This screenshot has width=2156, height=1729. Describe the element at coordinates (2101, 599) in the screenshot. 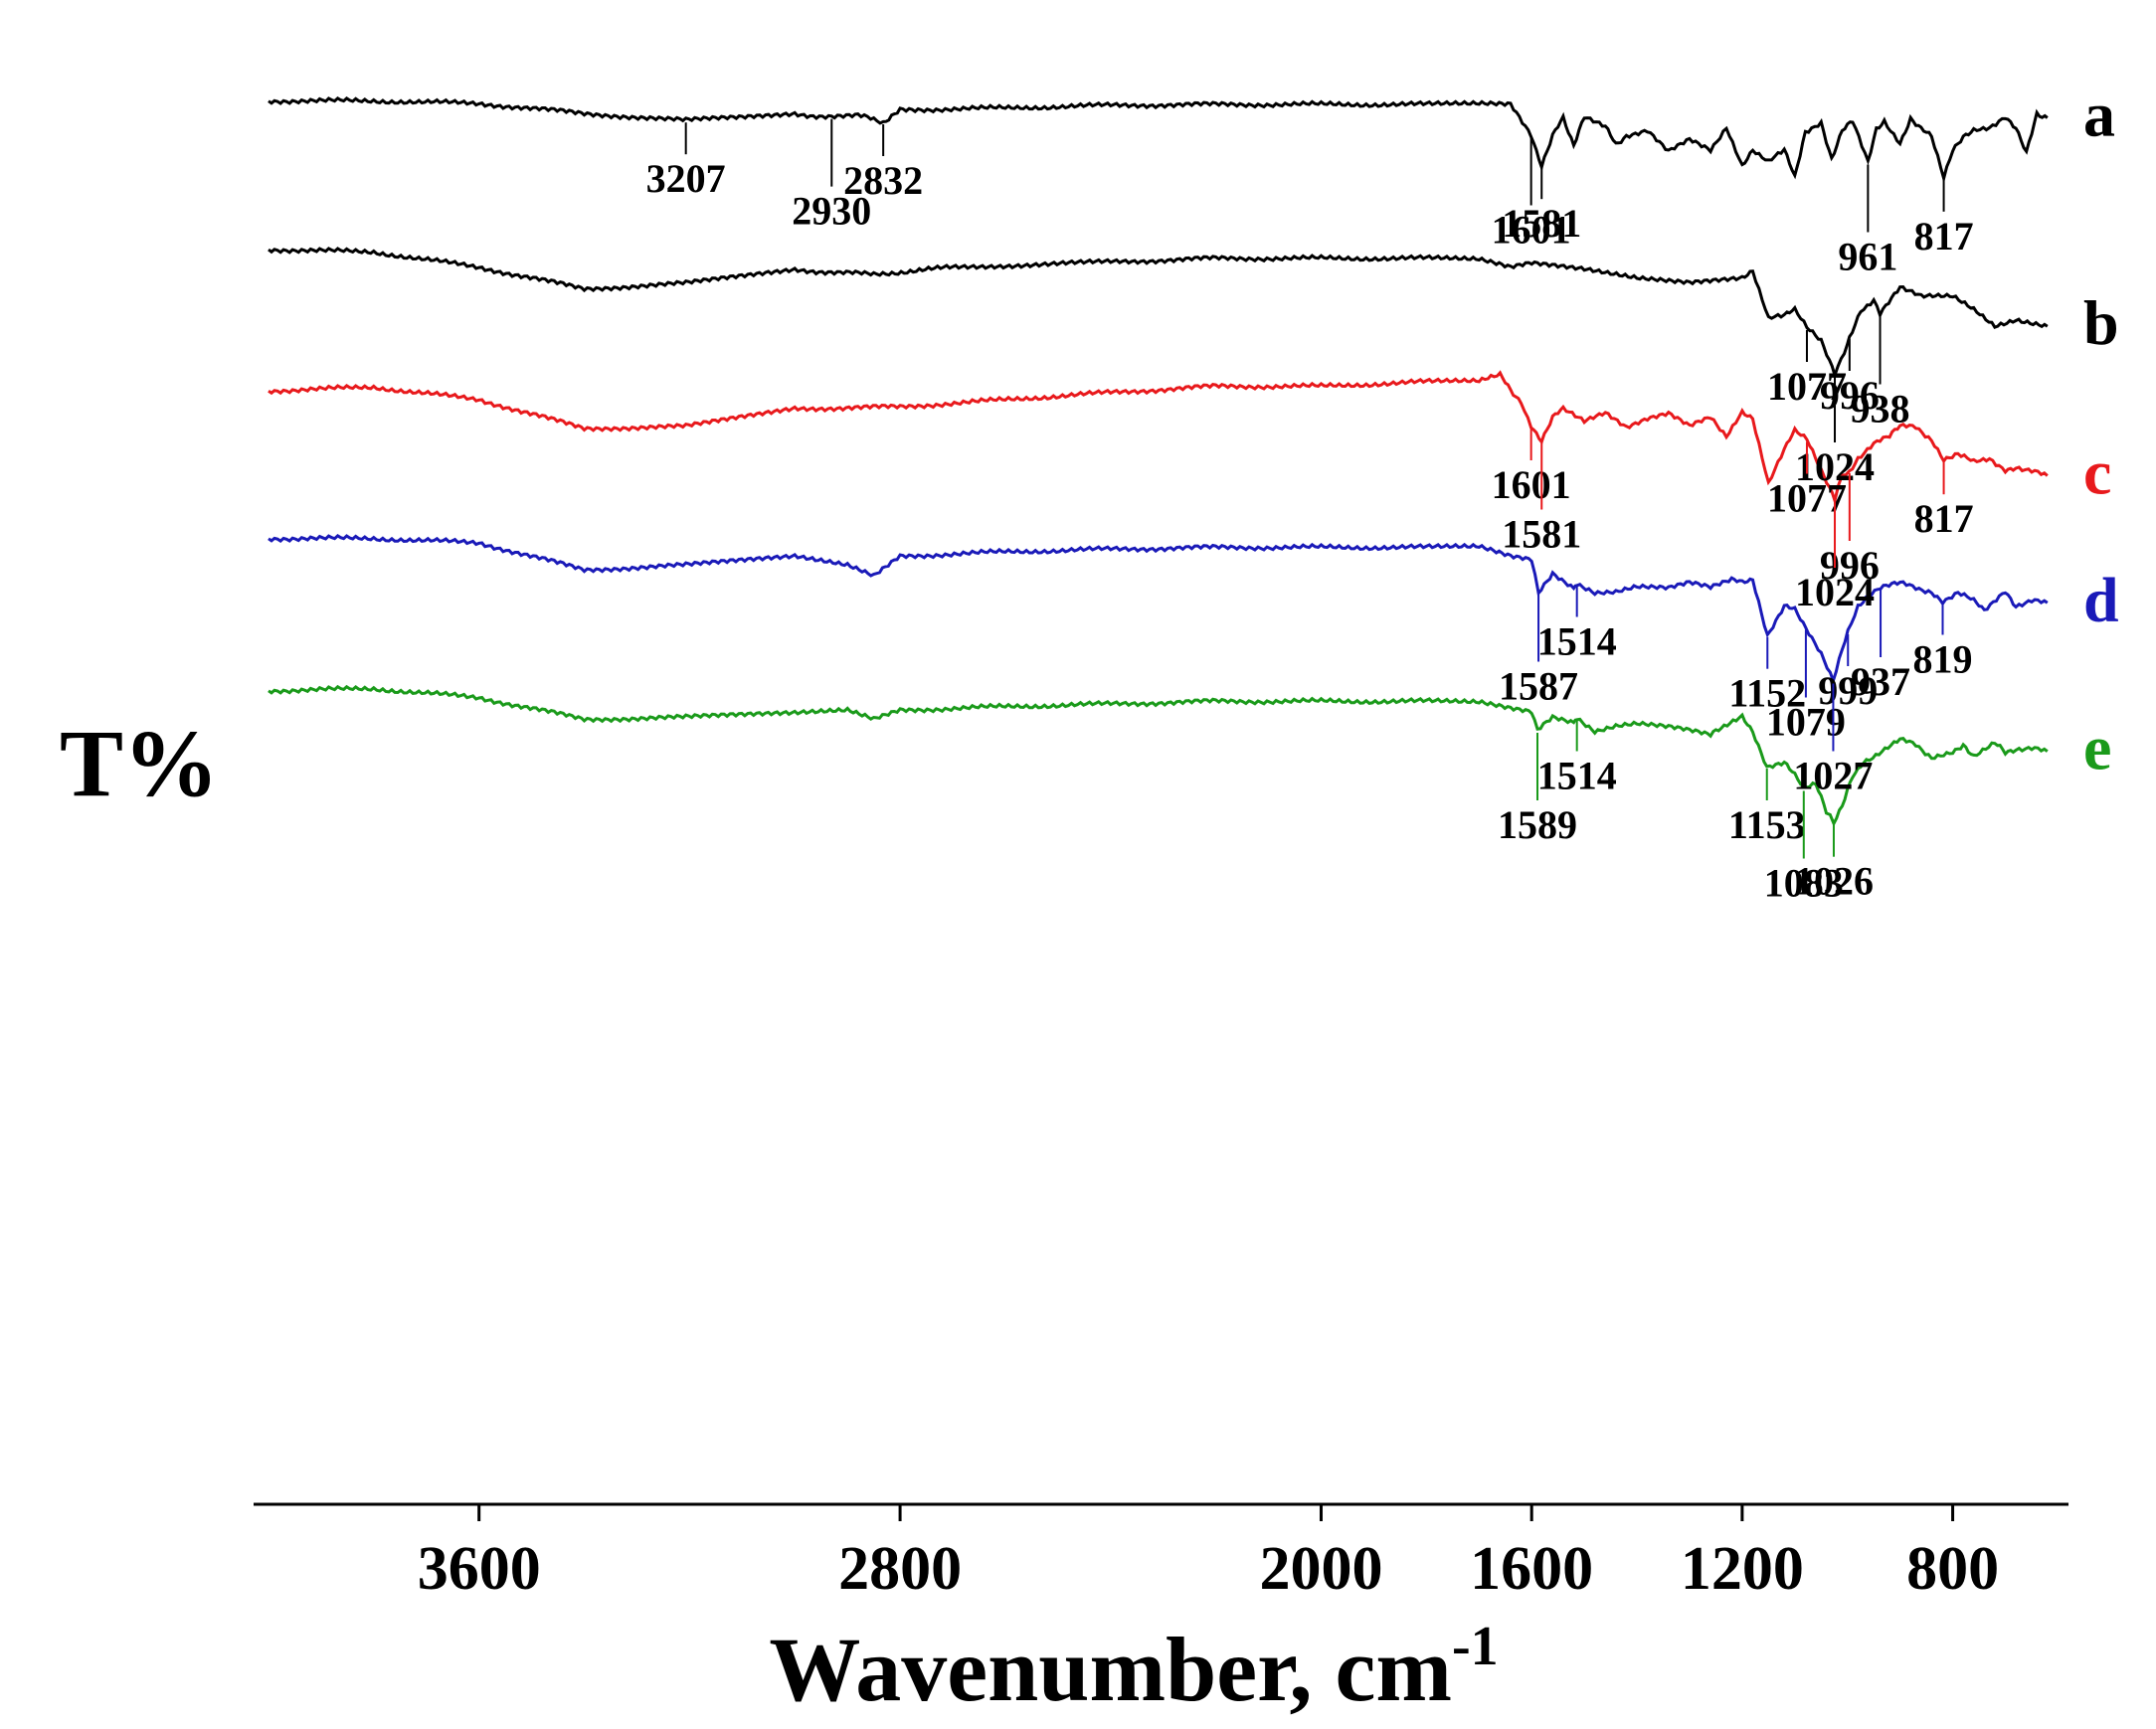

I see `series-d-label: d` at that location.